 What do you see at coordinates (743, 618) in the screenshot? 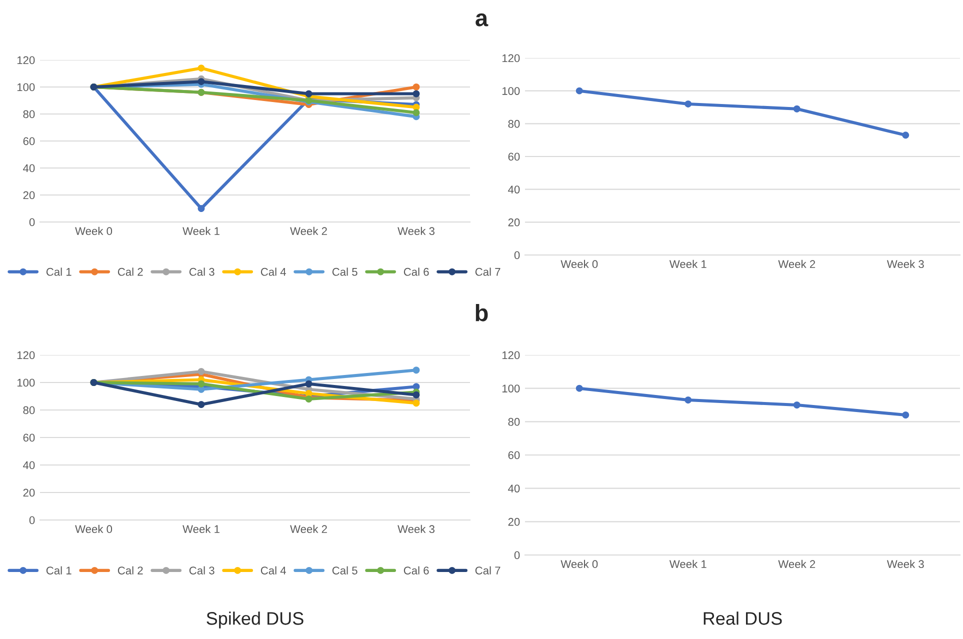
I see `x-axis-title: Real DUS` at bounding box center [743, 618].